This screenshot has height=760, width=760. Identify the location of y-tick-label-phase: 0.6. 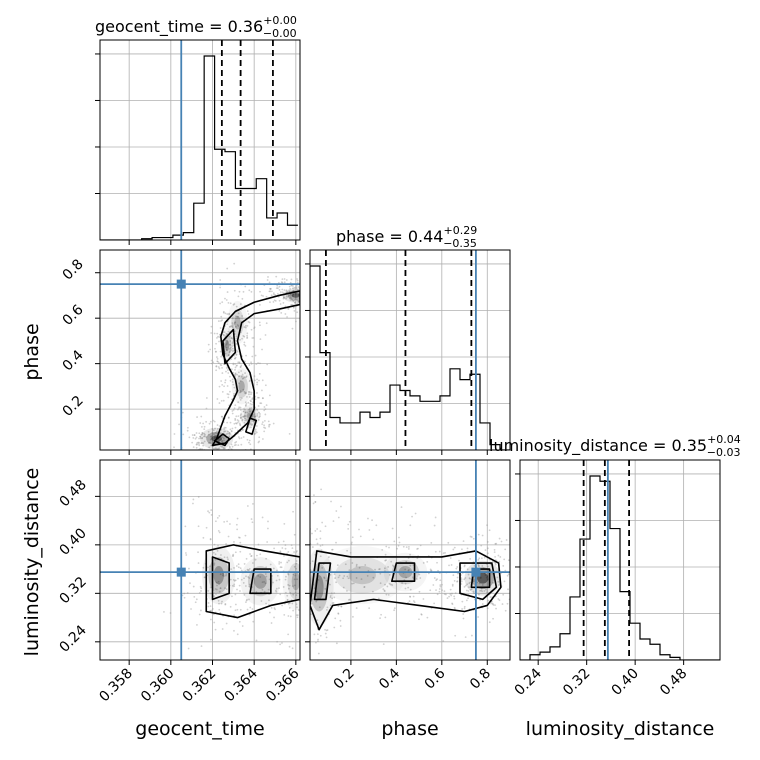
(73, 315).